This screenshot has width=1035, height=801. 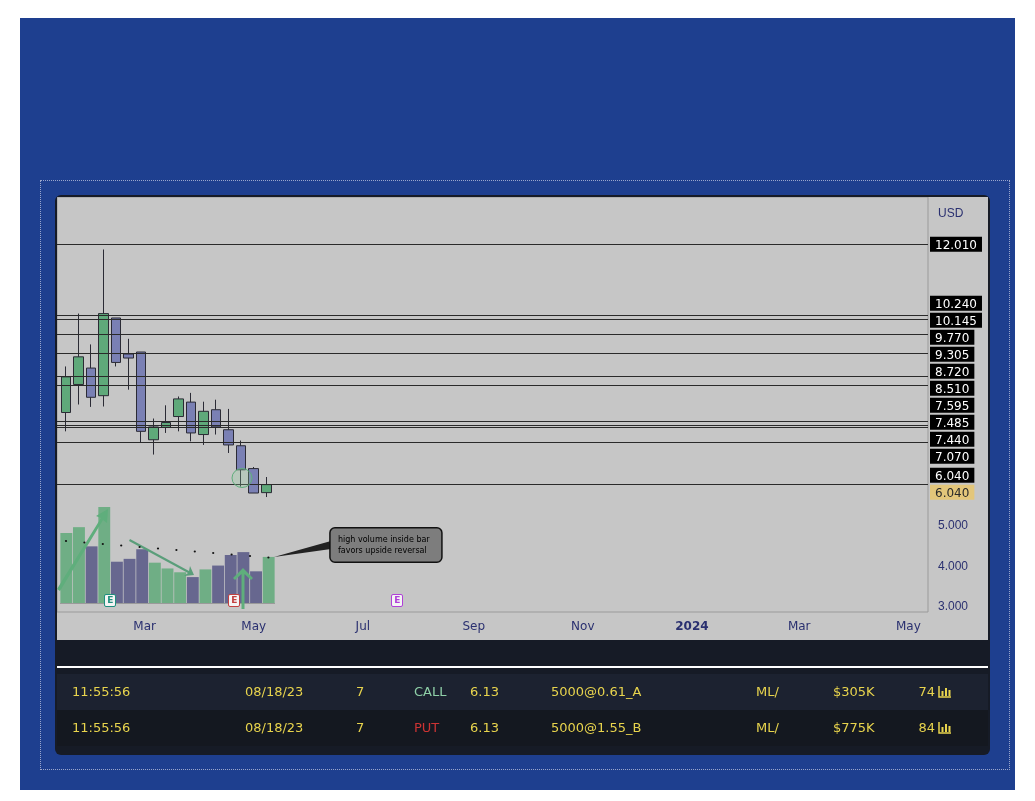 What do you see at coordinates (953, 605) in the screenshot?
I see `y-tick-label: 3.000` at bounding box center [953, 605].